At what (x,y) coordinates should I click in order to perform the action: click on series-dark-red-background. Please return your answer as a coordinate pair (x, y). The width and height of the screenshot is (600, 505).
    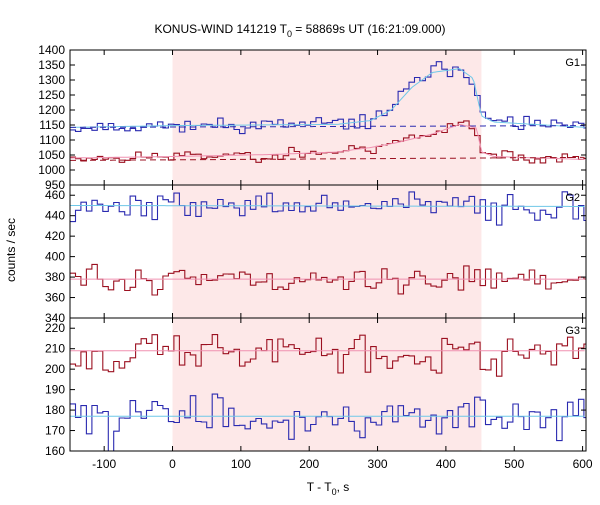
    Looking at the image, I should click on (327, 158).